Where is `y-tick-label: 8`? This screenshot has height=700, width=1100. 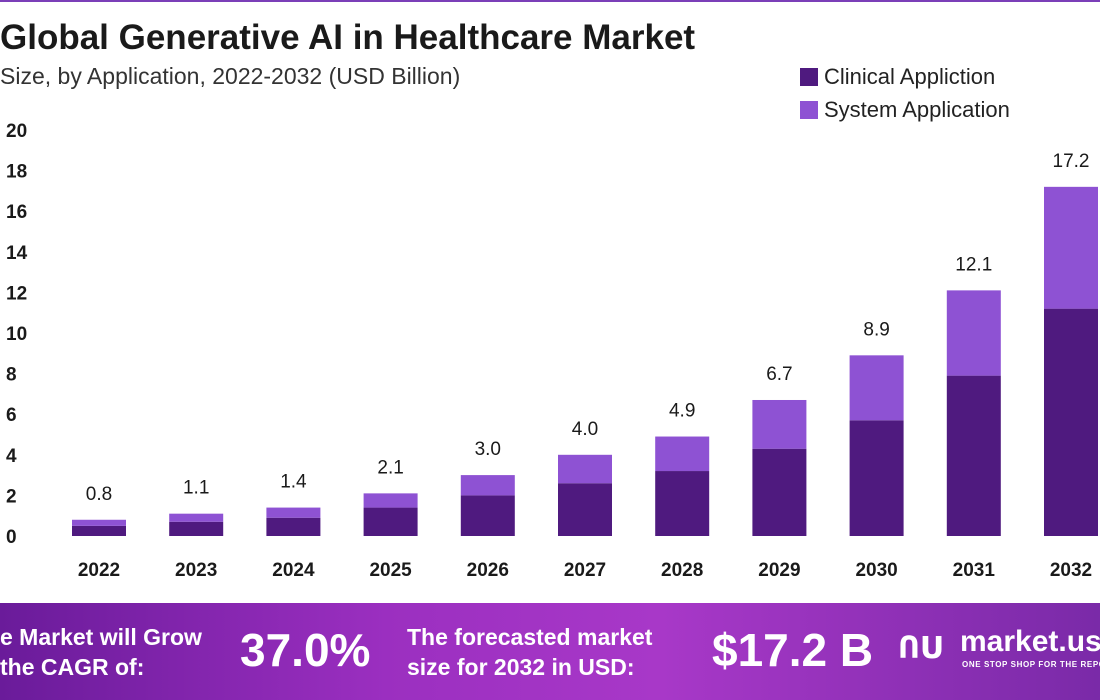
y-tick-label: 8 is located at coordinates (11, 375).